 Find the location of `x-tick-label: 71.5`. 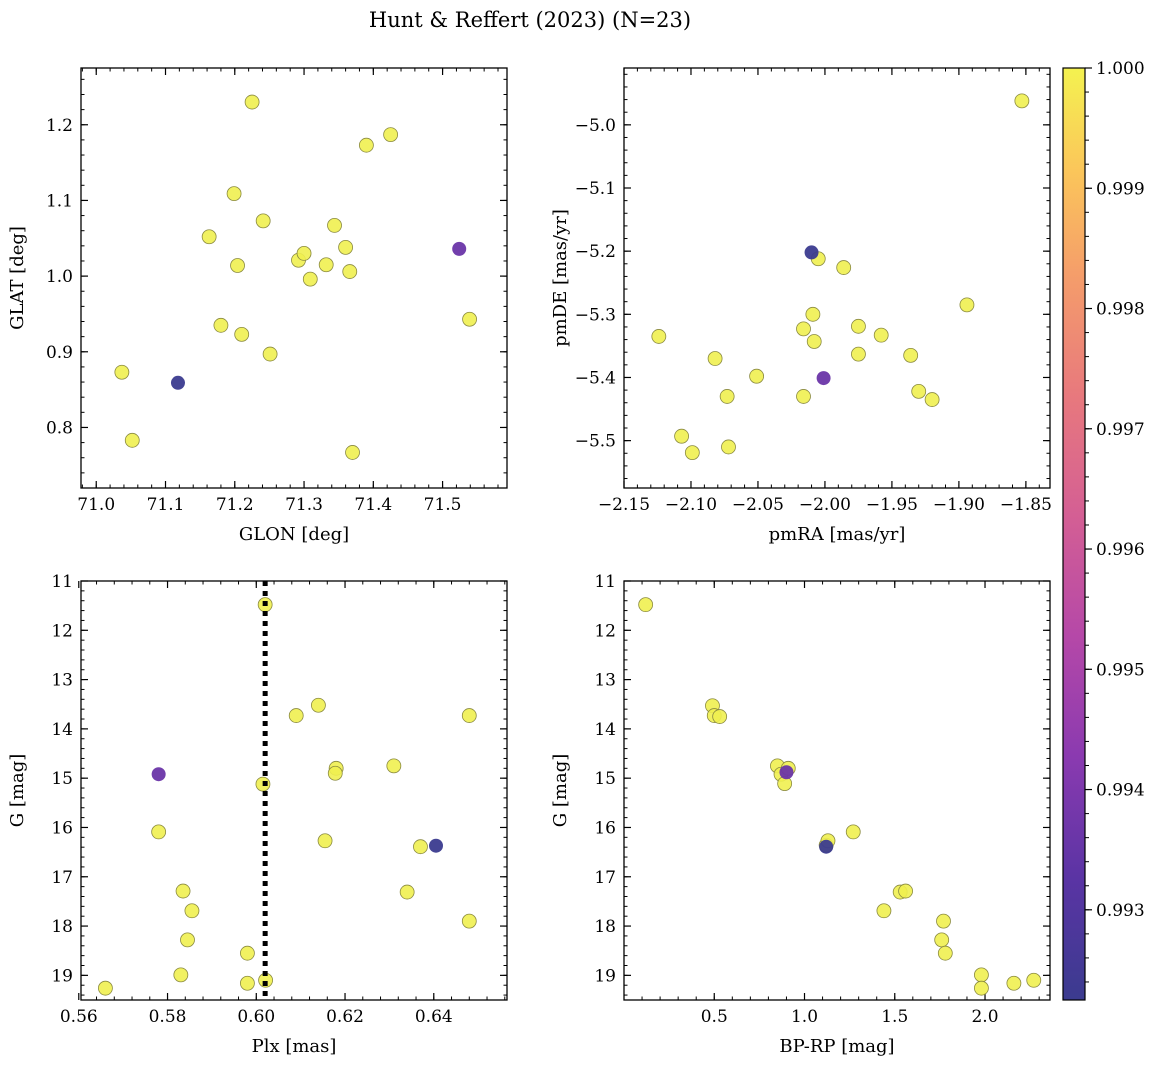

x-tick-label: 71.5 is located at coordinates (443, 505).